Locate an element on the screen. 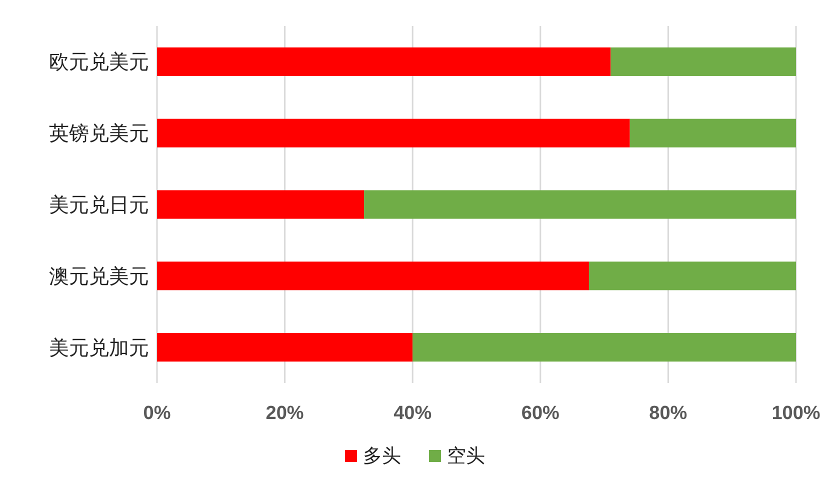 The width and height of the screenshot is (831, 489). legend-label: 多头 is located at coordinates (382, 456).